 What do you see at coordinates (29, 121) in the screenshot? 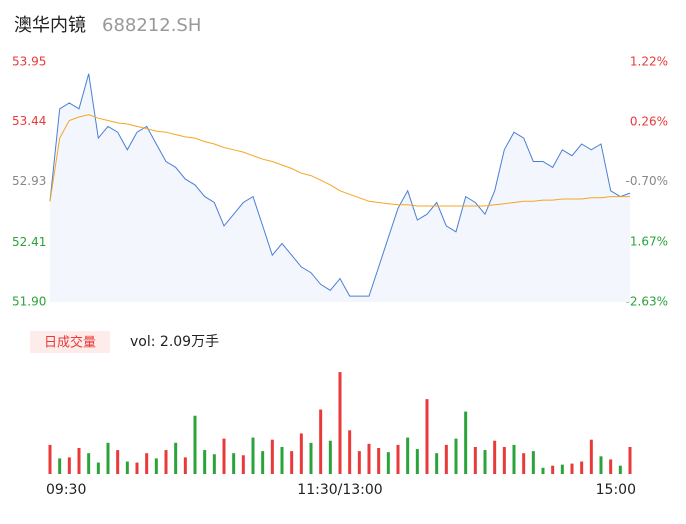
I see `y-tick-label: 53.44` at bounding box center [29, 121].